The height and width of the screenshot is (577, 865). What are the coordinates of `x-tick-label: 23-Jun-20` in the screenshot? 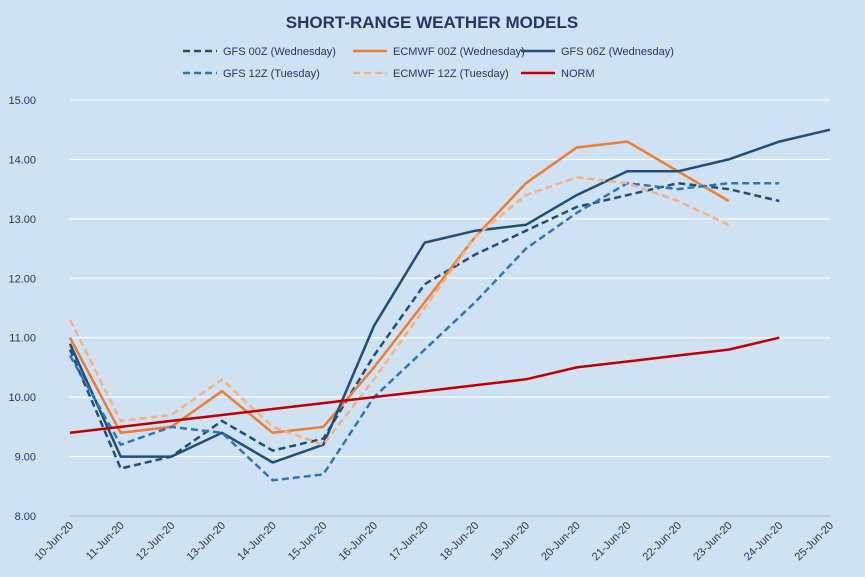 It's located at (713, 542).